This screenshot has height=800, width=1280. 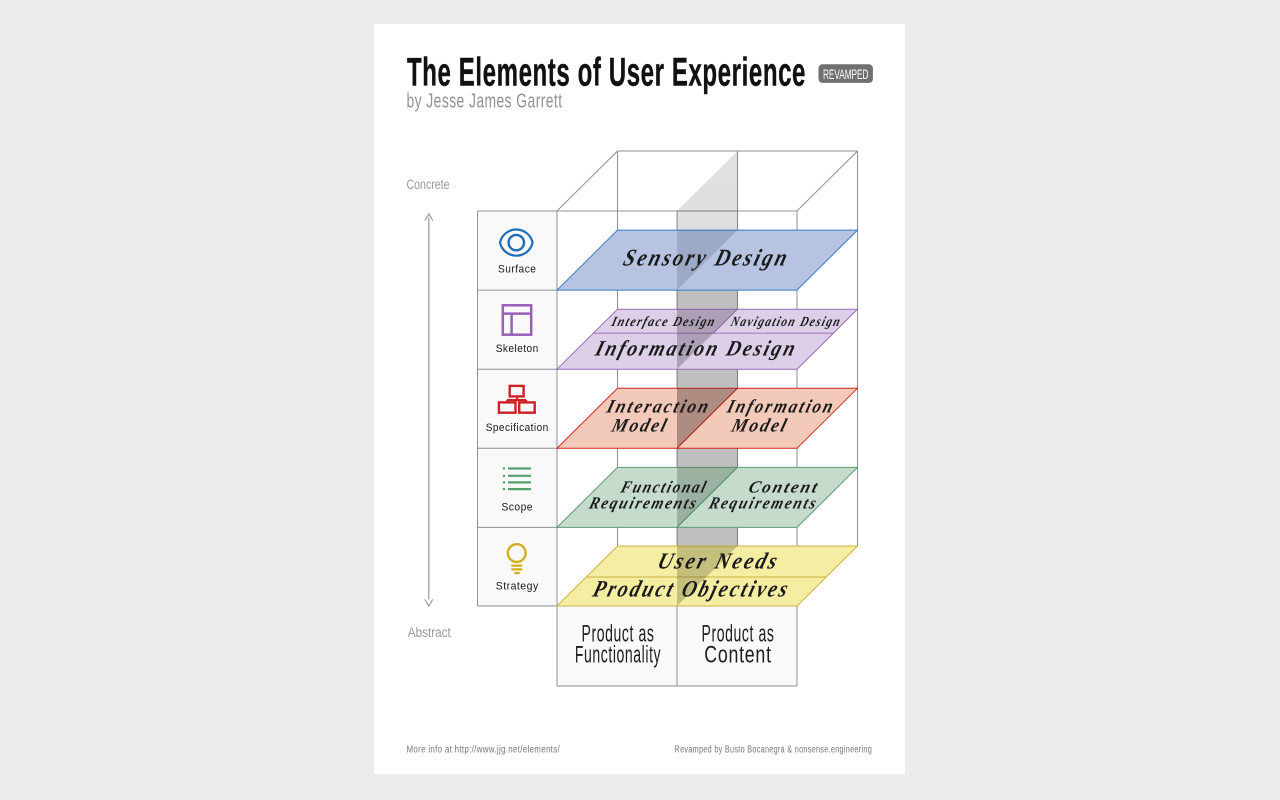 What do you see at coordinates (517, 428) in the screenshot?
I see `svg-text: Specification` at bounding box center [517, 428].